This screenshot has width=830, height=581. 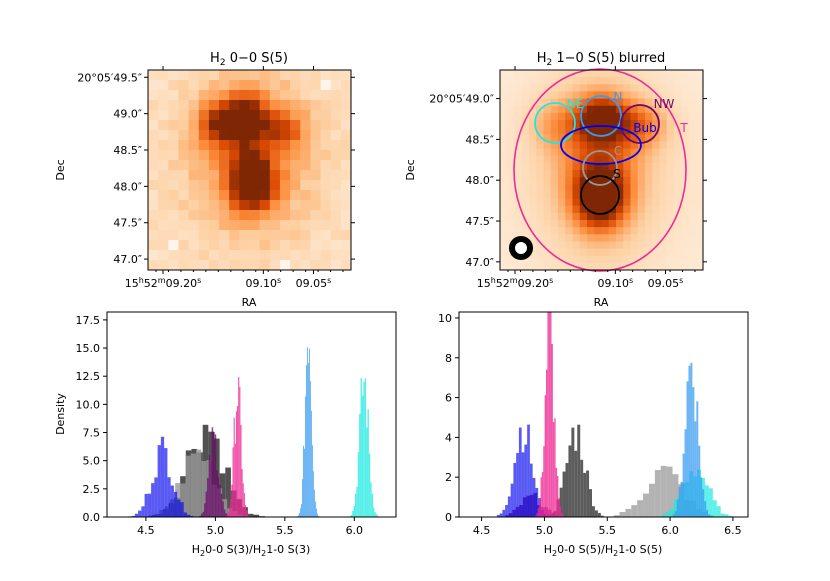 I want to click on panel-d-axes: 4.5 5.0 5.5 6.0 6.5 0 2 4 6 8 10, so click(x=590, y=424).